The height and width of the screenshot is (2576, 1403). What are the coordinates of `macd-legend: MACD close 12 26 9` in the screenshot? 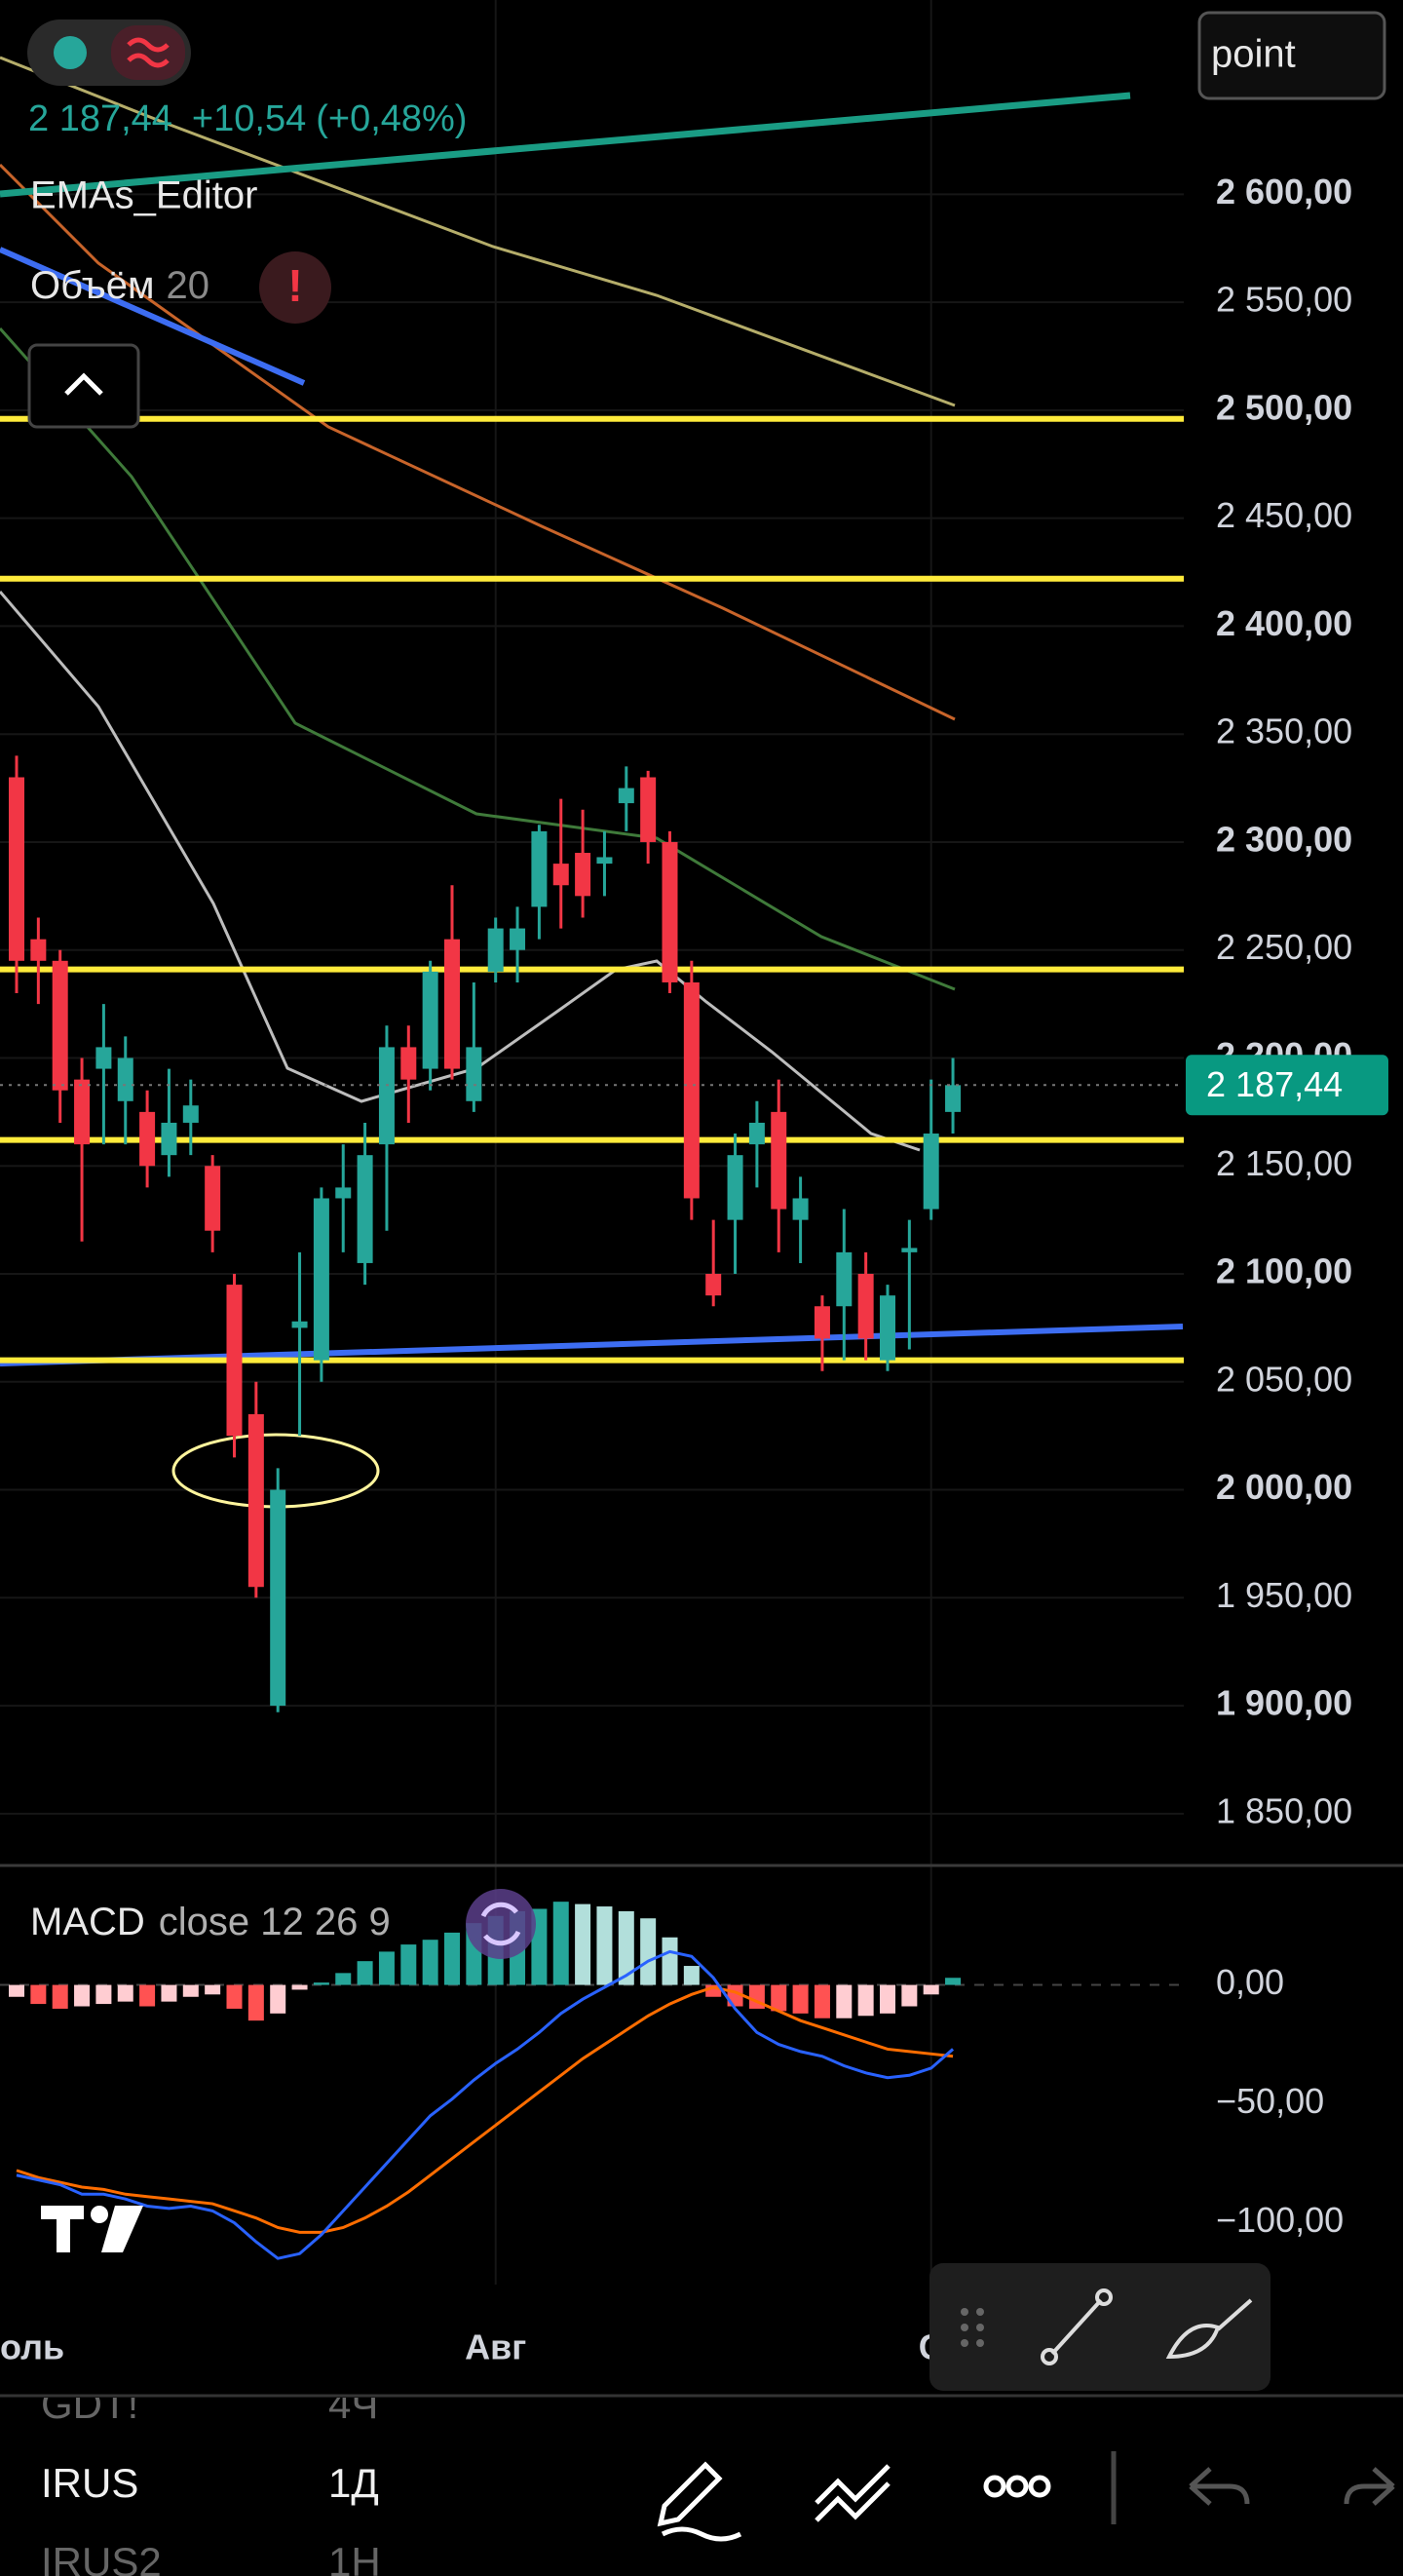 It's located at (210, 1922).